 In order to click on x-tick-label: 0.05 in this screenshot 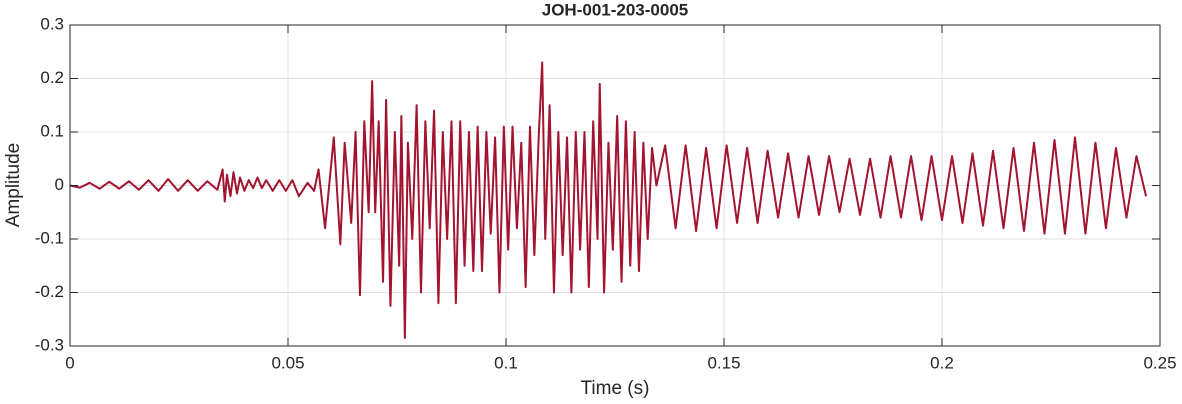, I will do `click(287, 362)`.